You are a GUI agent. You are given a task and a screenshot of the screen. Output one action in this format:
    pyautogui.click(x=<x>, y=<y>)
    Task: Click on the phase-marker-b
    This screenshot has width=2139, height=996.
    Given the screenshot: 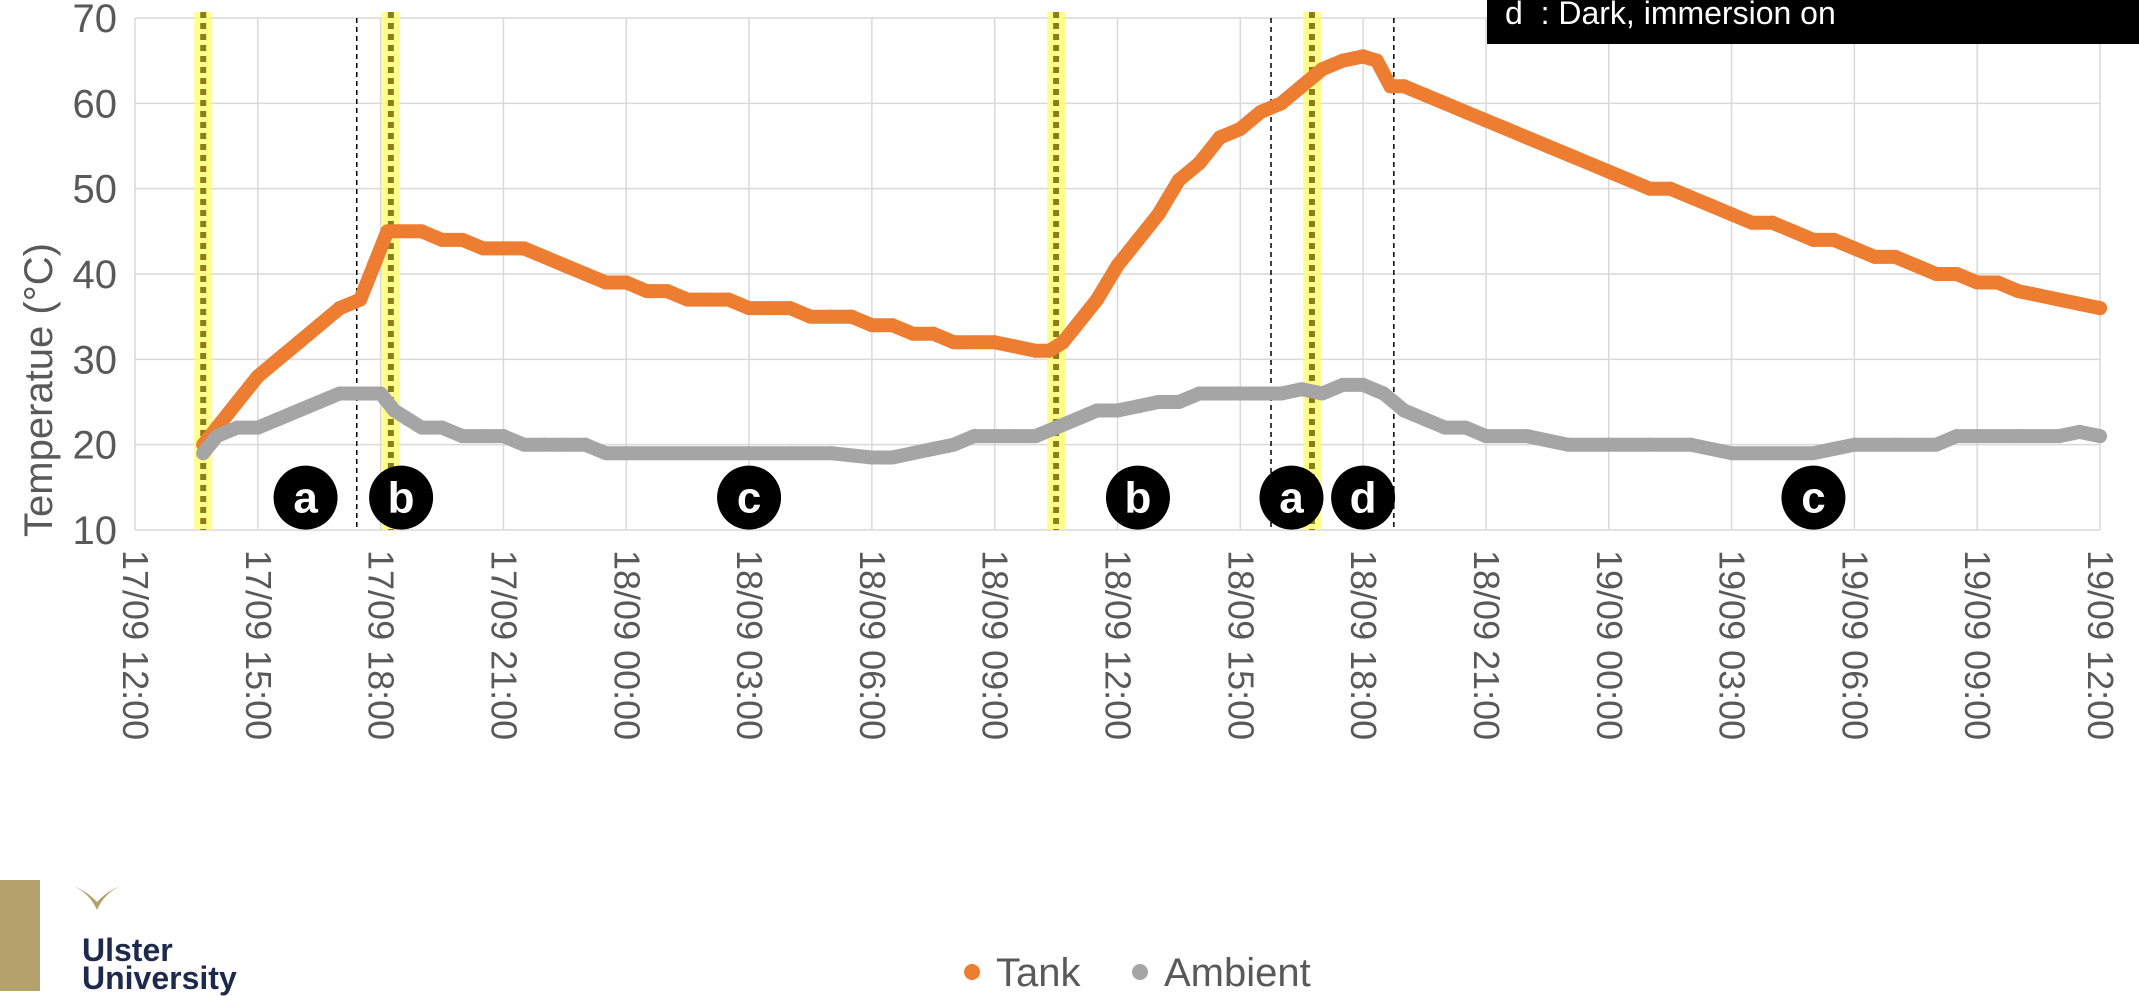 What is the action you would take?
    pyautogui.click(x=401, y=497)
    